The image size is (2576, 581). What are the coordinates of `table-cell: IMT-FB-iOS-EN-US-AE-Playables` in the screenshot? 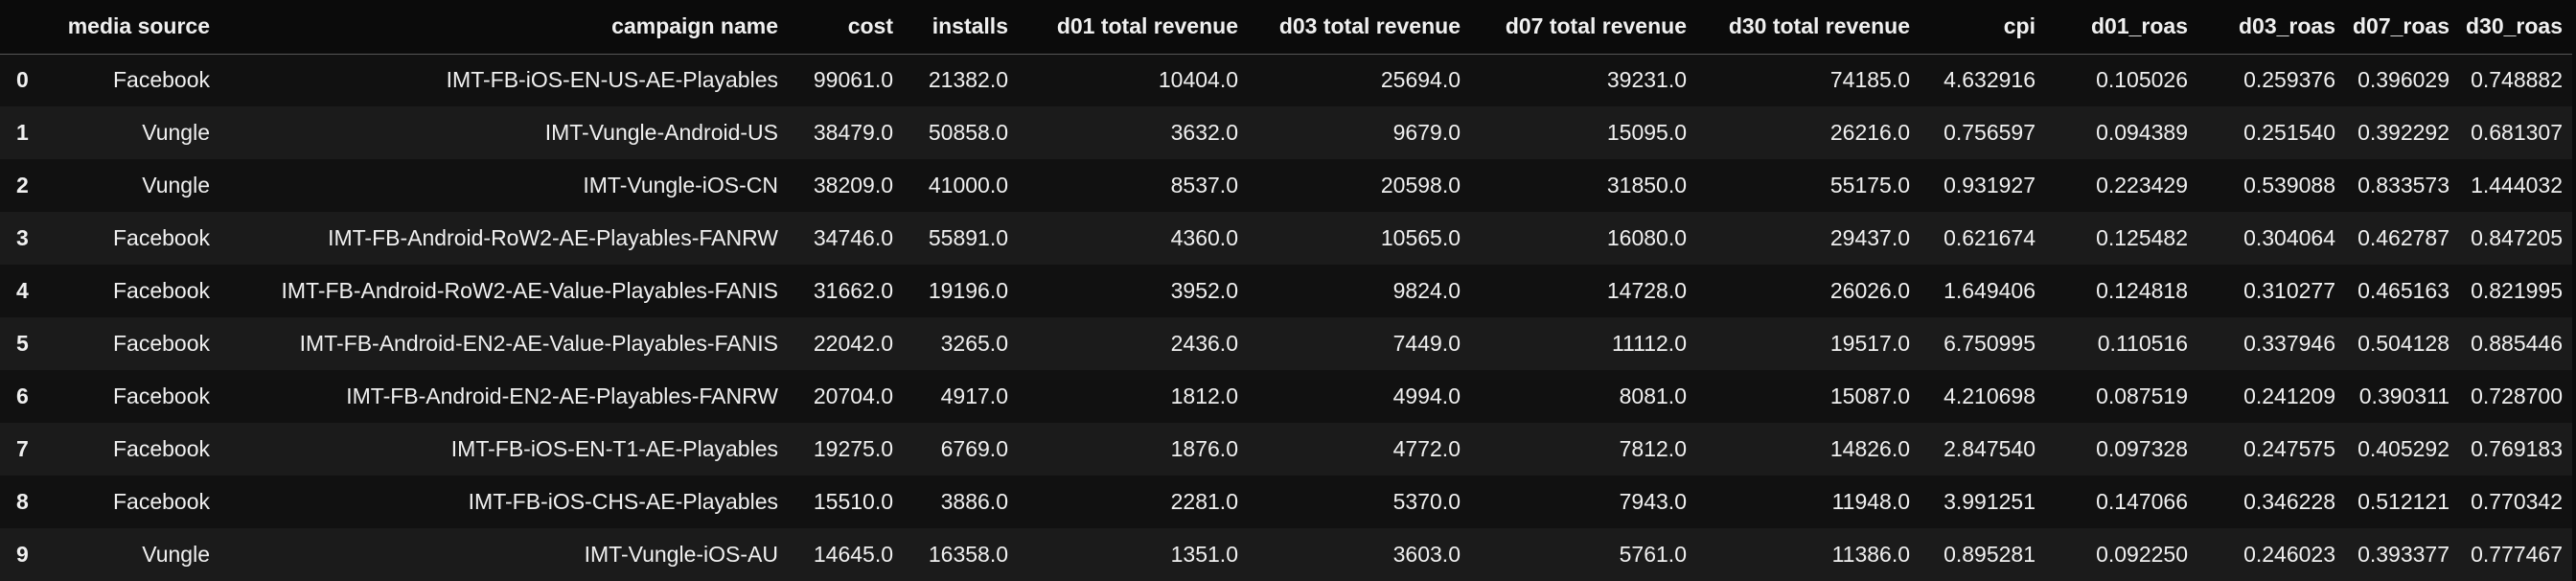 It's located at (612, 80).